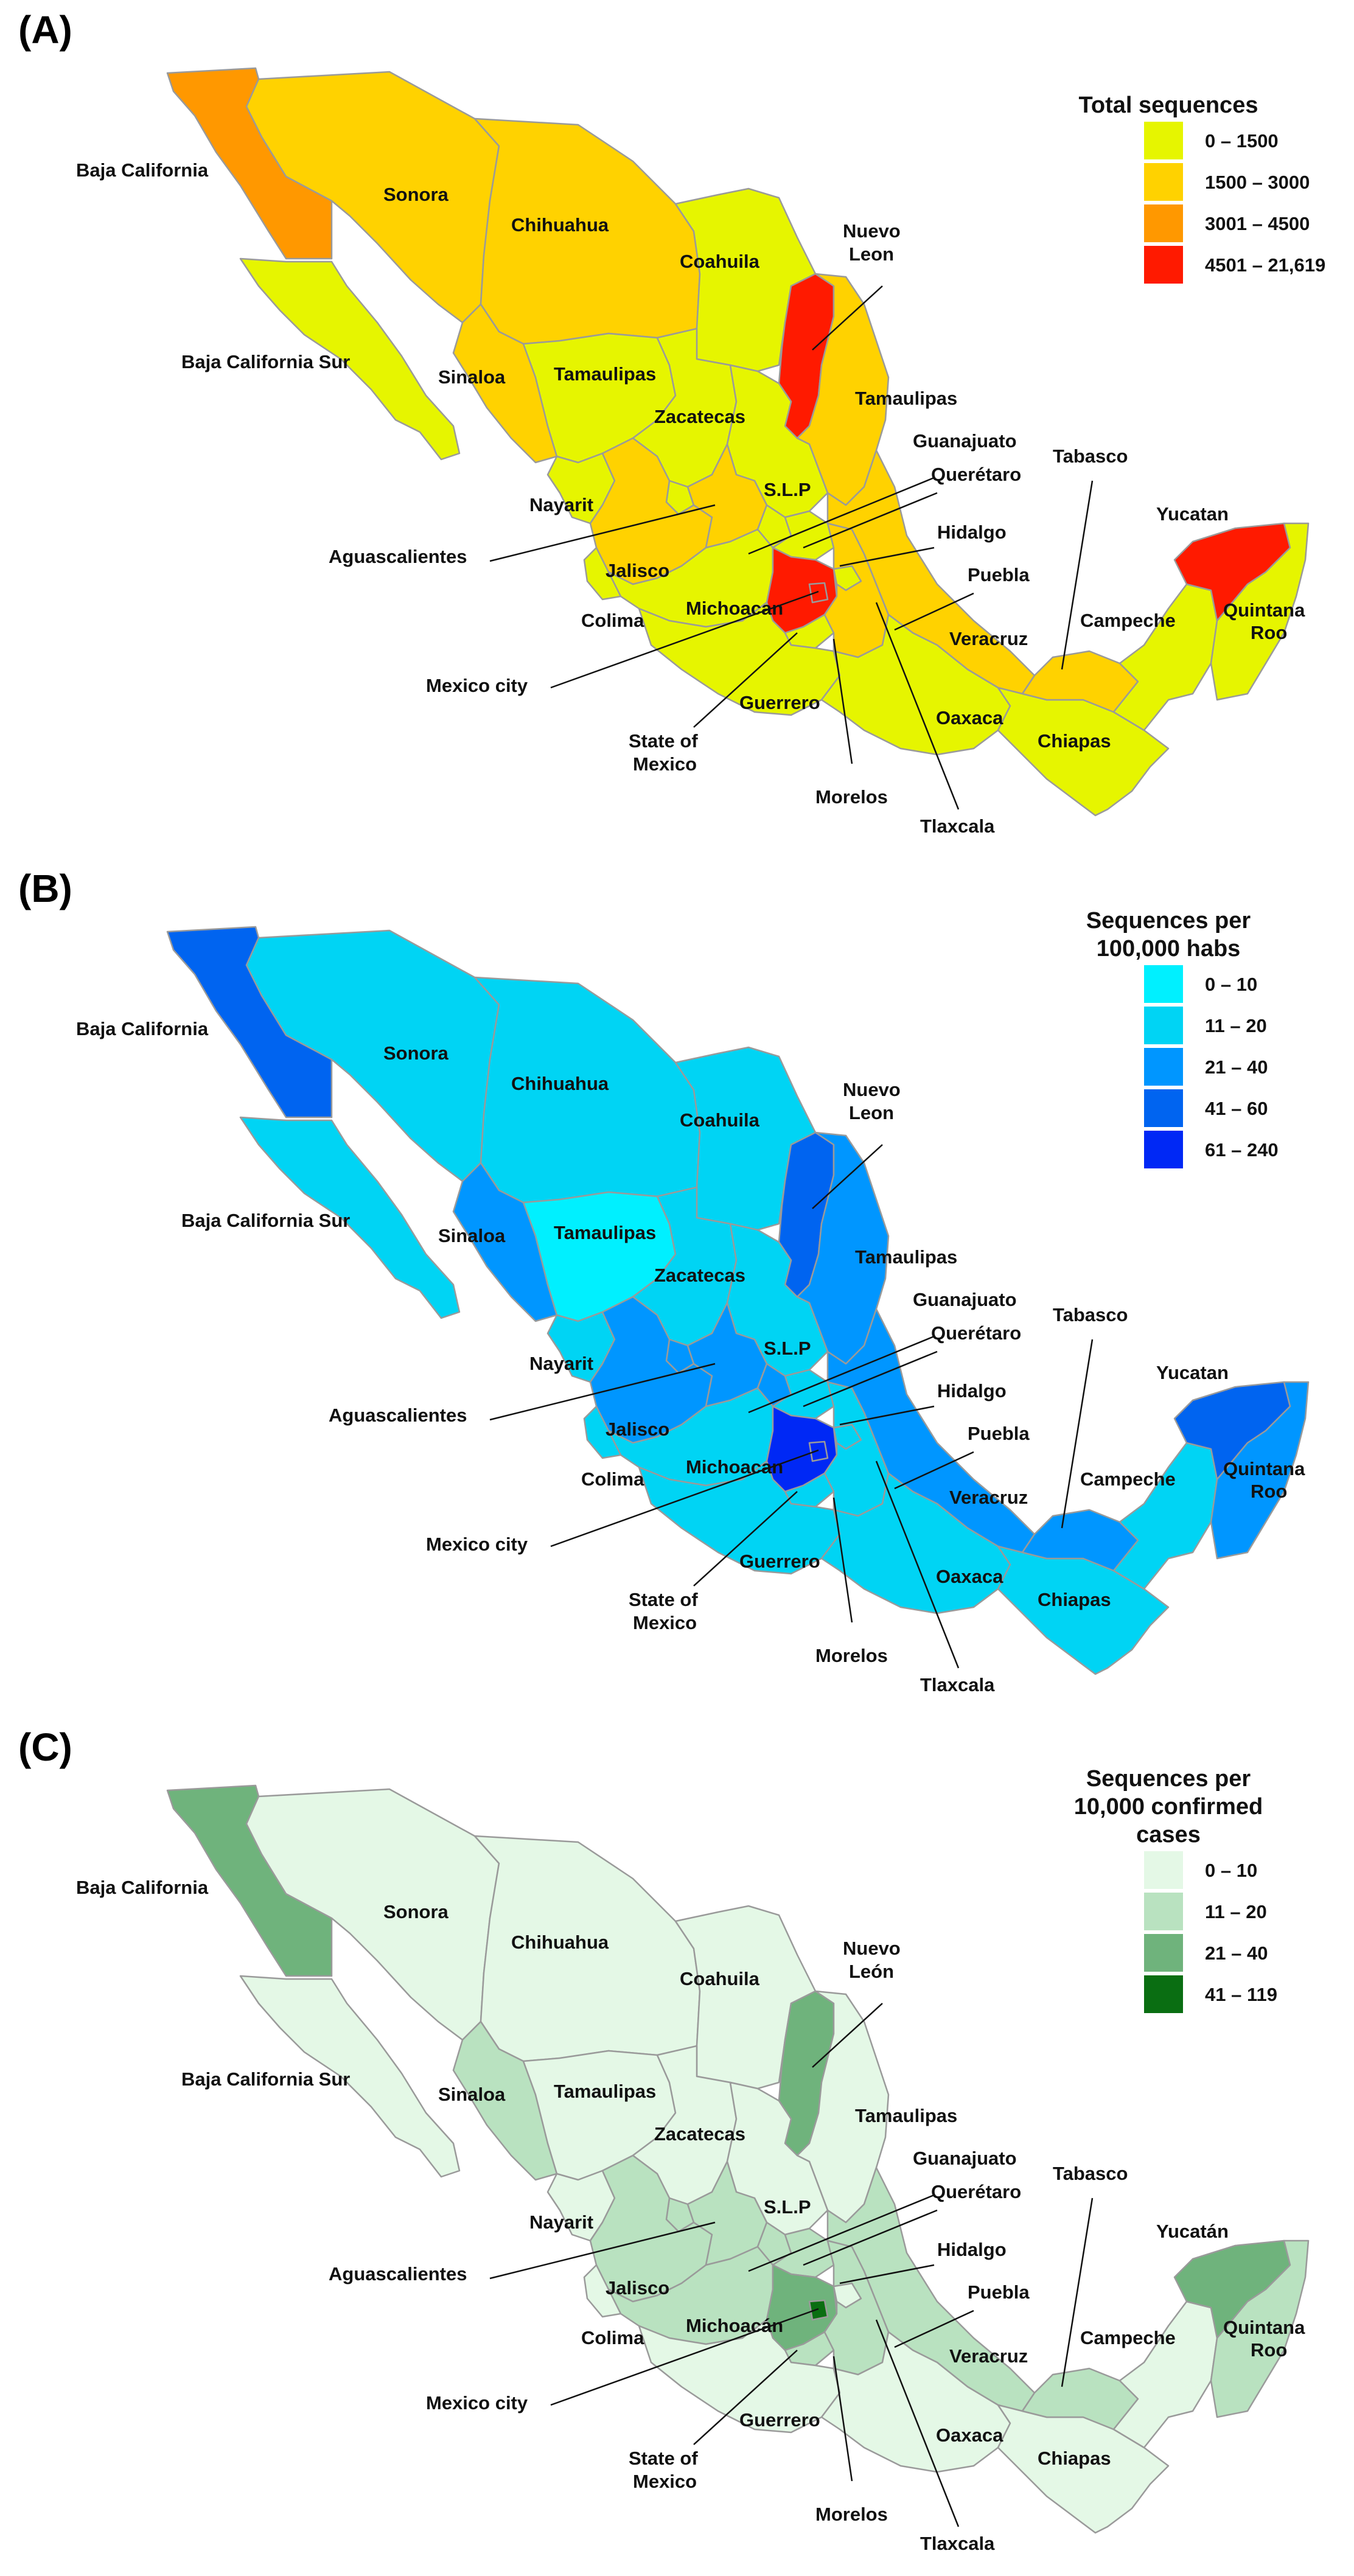 The height and width of the screenshot is (2576, 1354). What do you see at coordinates (734, 608) in the screenshot?
I see `label-michoacan: Michoacan` at bounding box center [734, 608].